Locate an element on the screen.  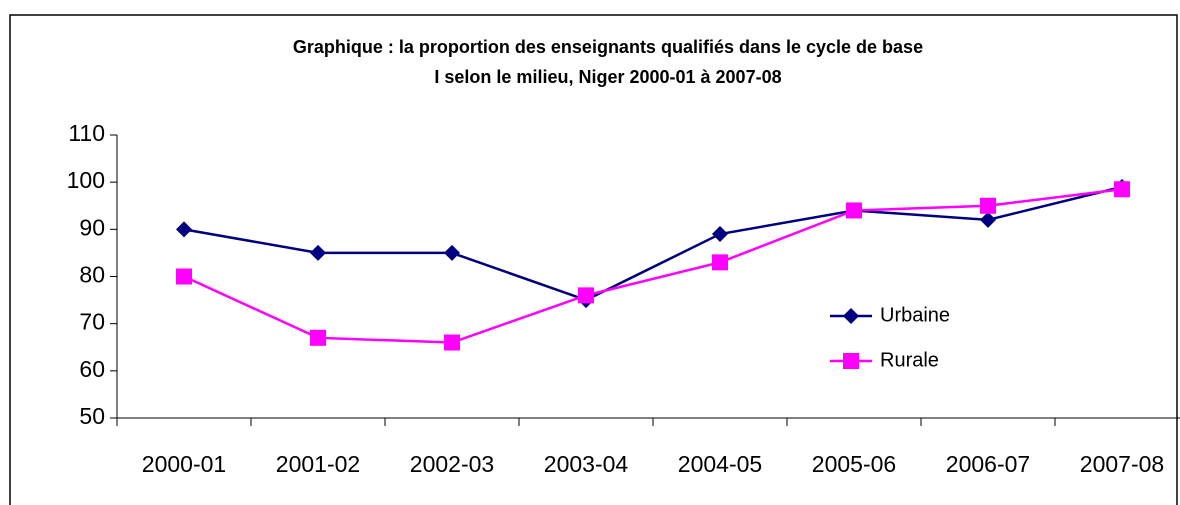
x-tick-label: 2006-07 is located at coordinates (988, 464).